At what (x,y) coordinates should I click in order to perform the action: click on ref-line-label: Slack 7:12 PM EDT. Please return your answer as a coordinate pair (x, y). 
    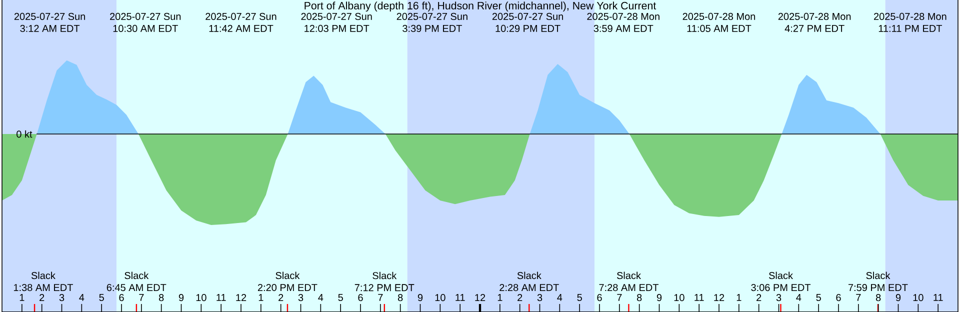
    Looking at the image, I should click on (384, 282).